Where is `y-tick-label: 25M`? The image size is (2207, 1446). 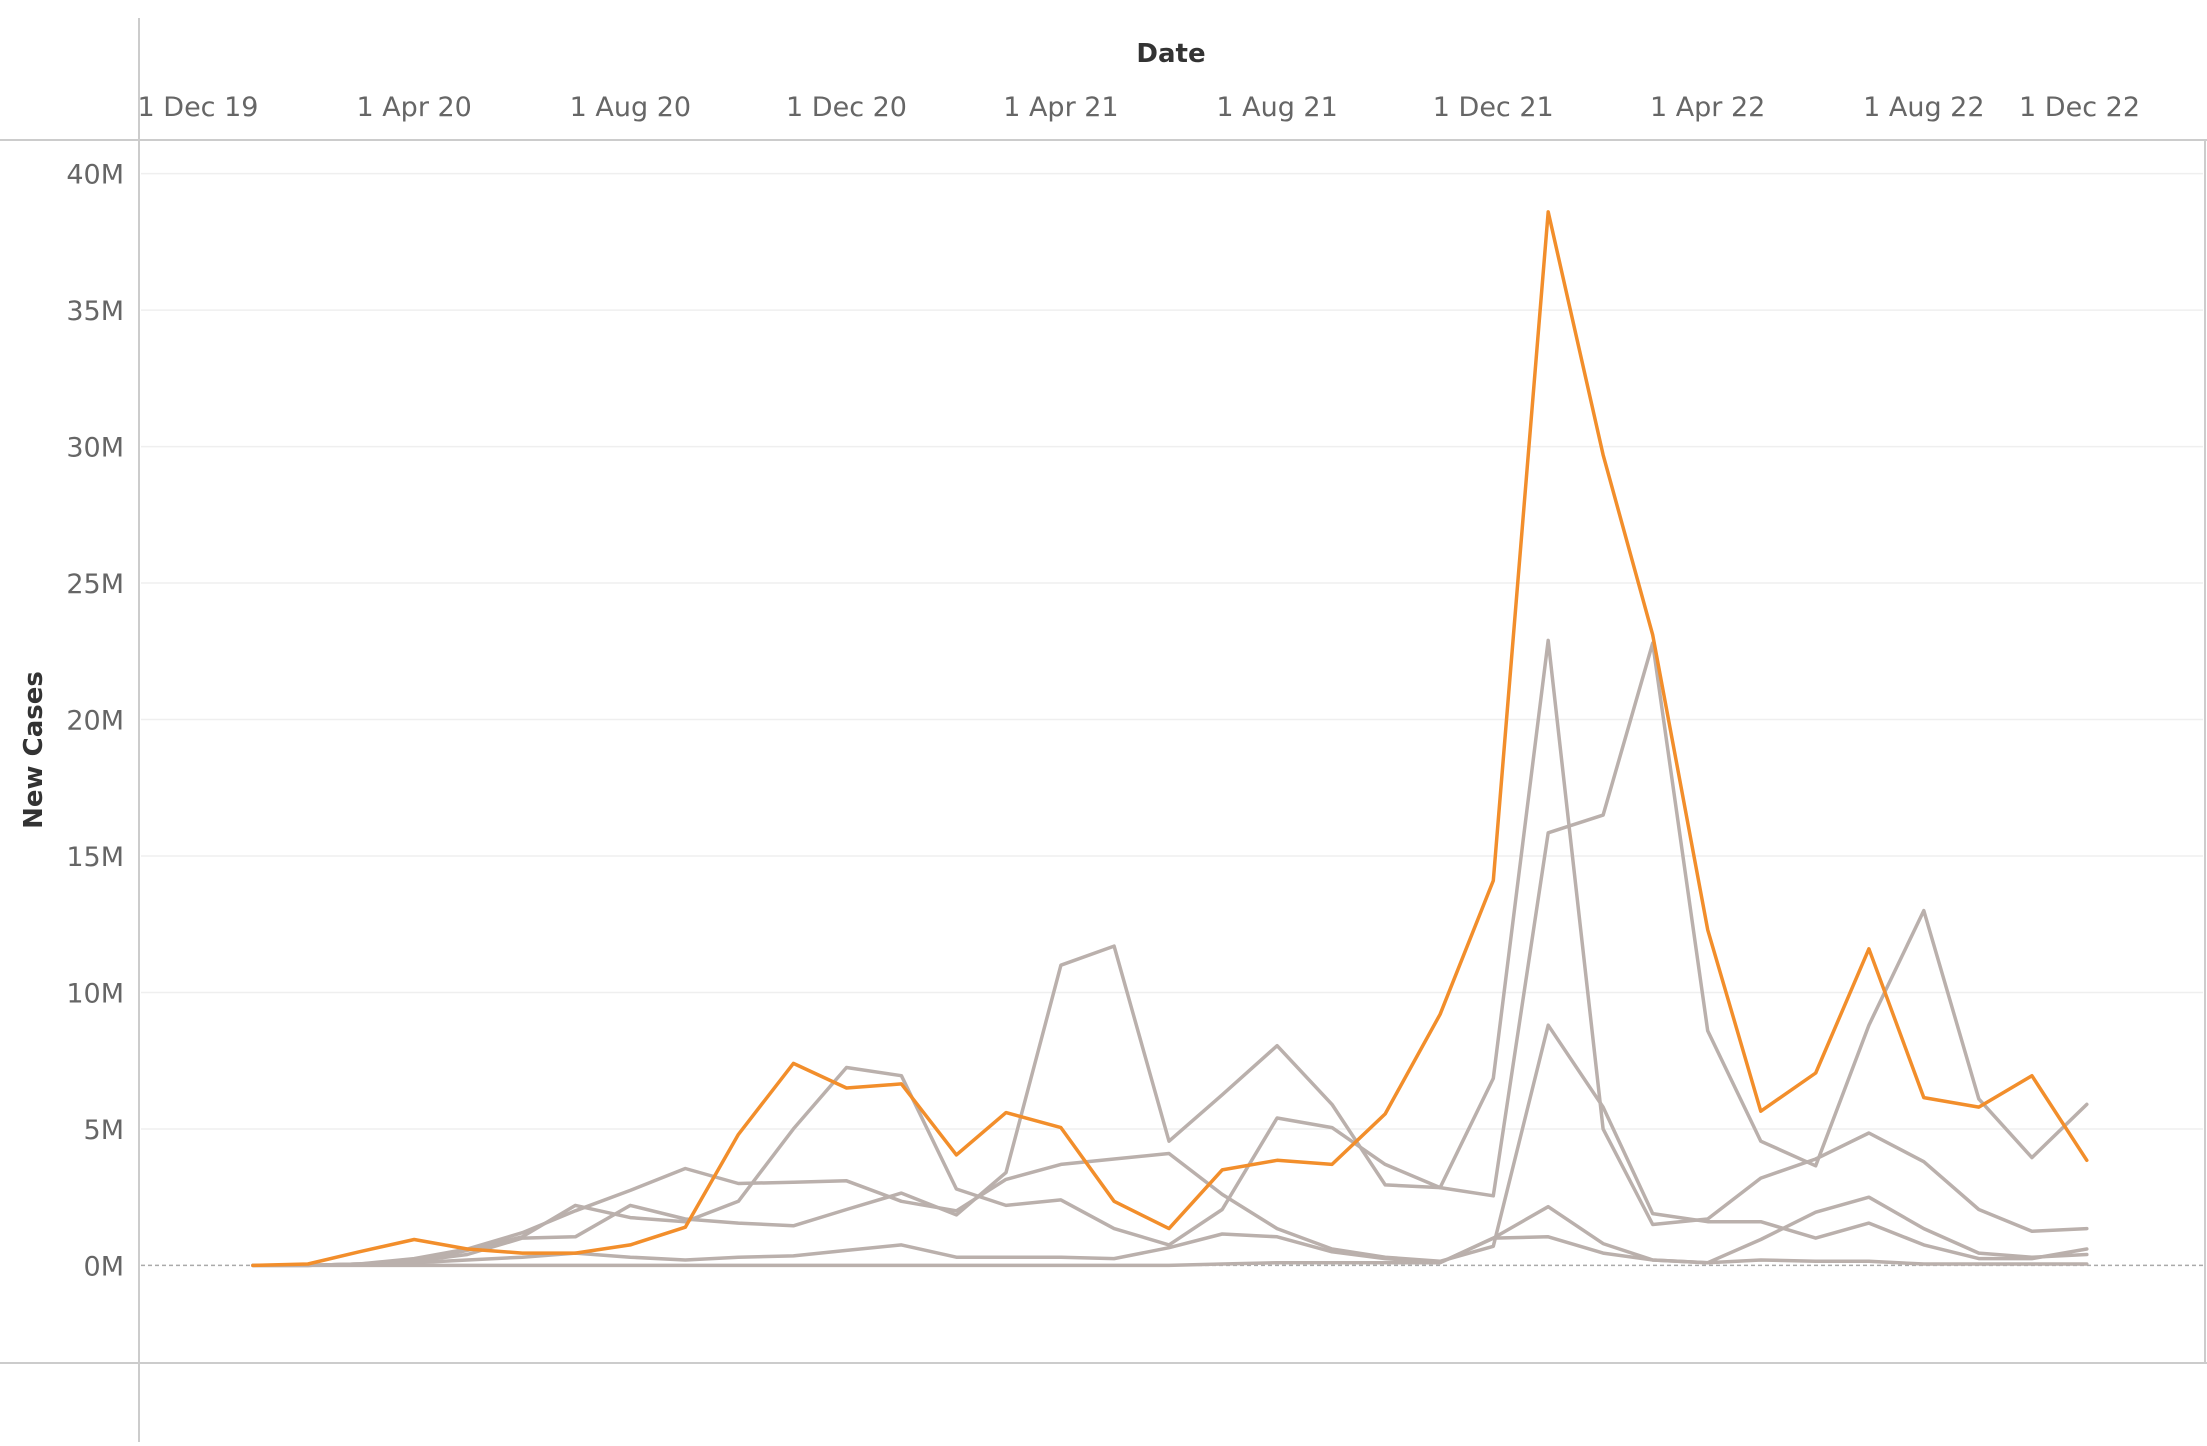
y-tick-label: 25M is located at coordinates (95, 584).